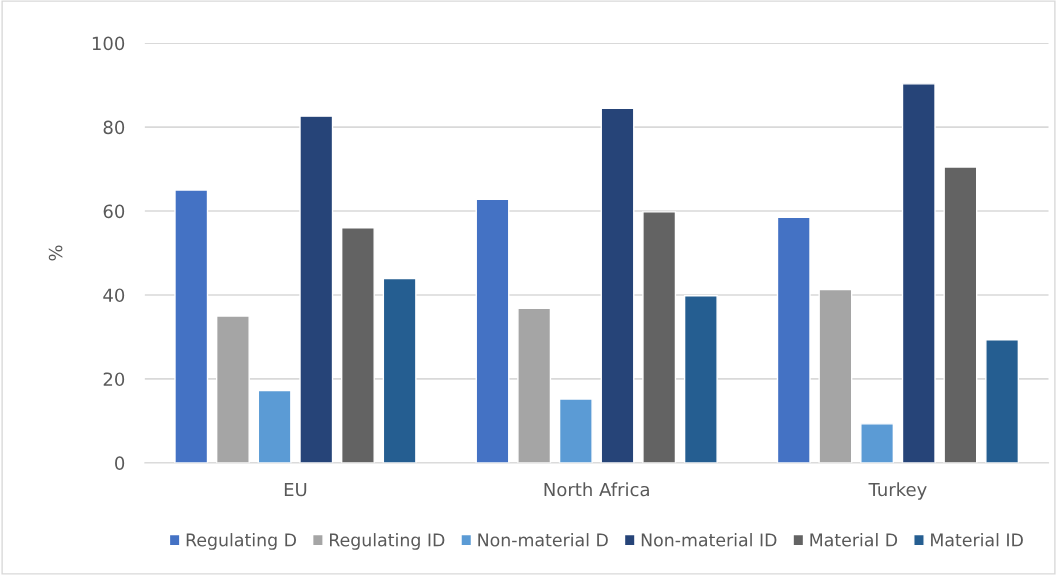  I want to click on x-tick-label: EU, so click(295, 489).